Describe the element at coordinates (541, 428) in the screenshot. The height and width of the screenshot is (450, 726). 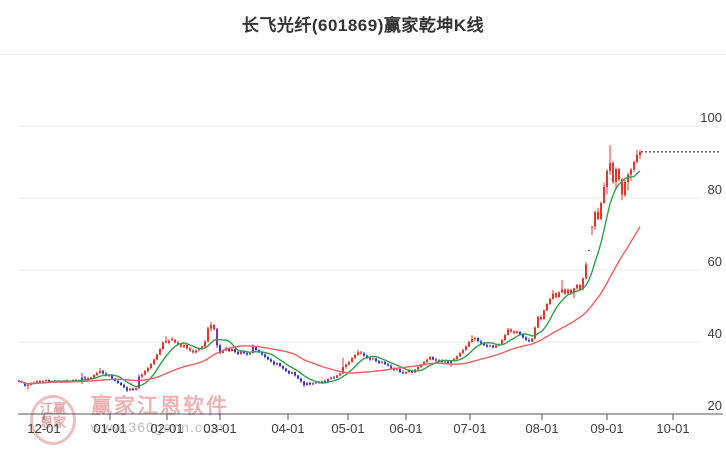
I see `svg-text: 08-01` at that location.